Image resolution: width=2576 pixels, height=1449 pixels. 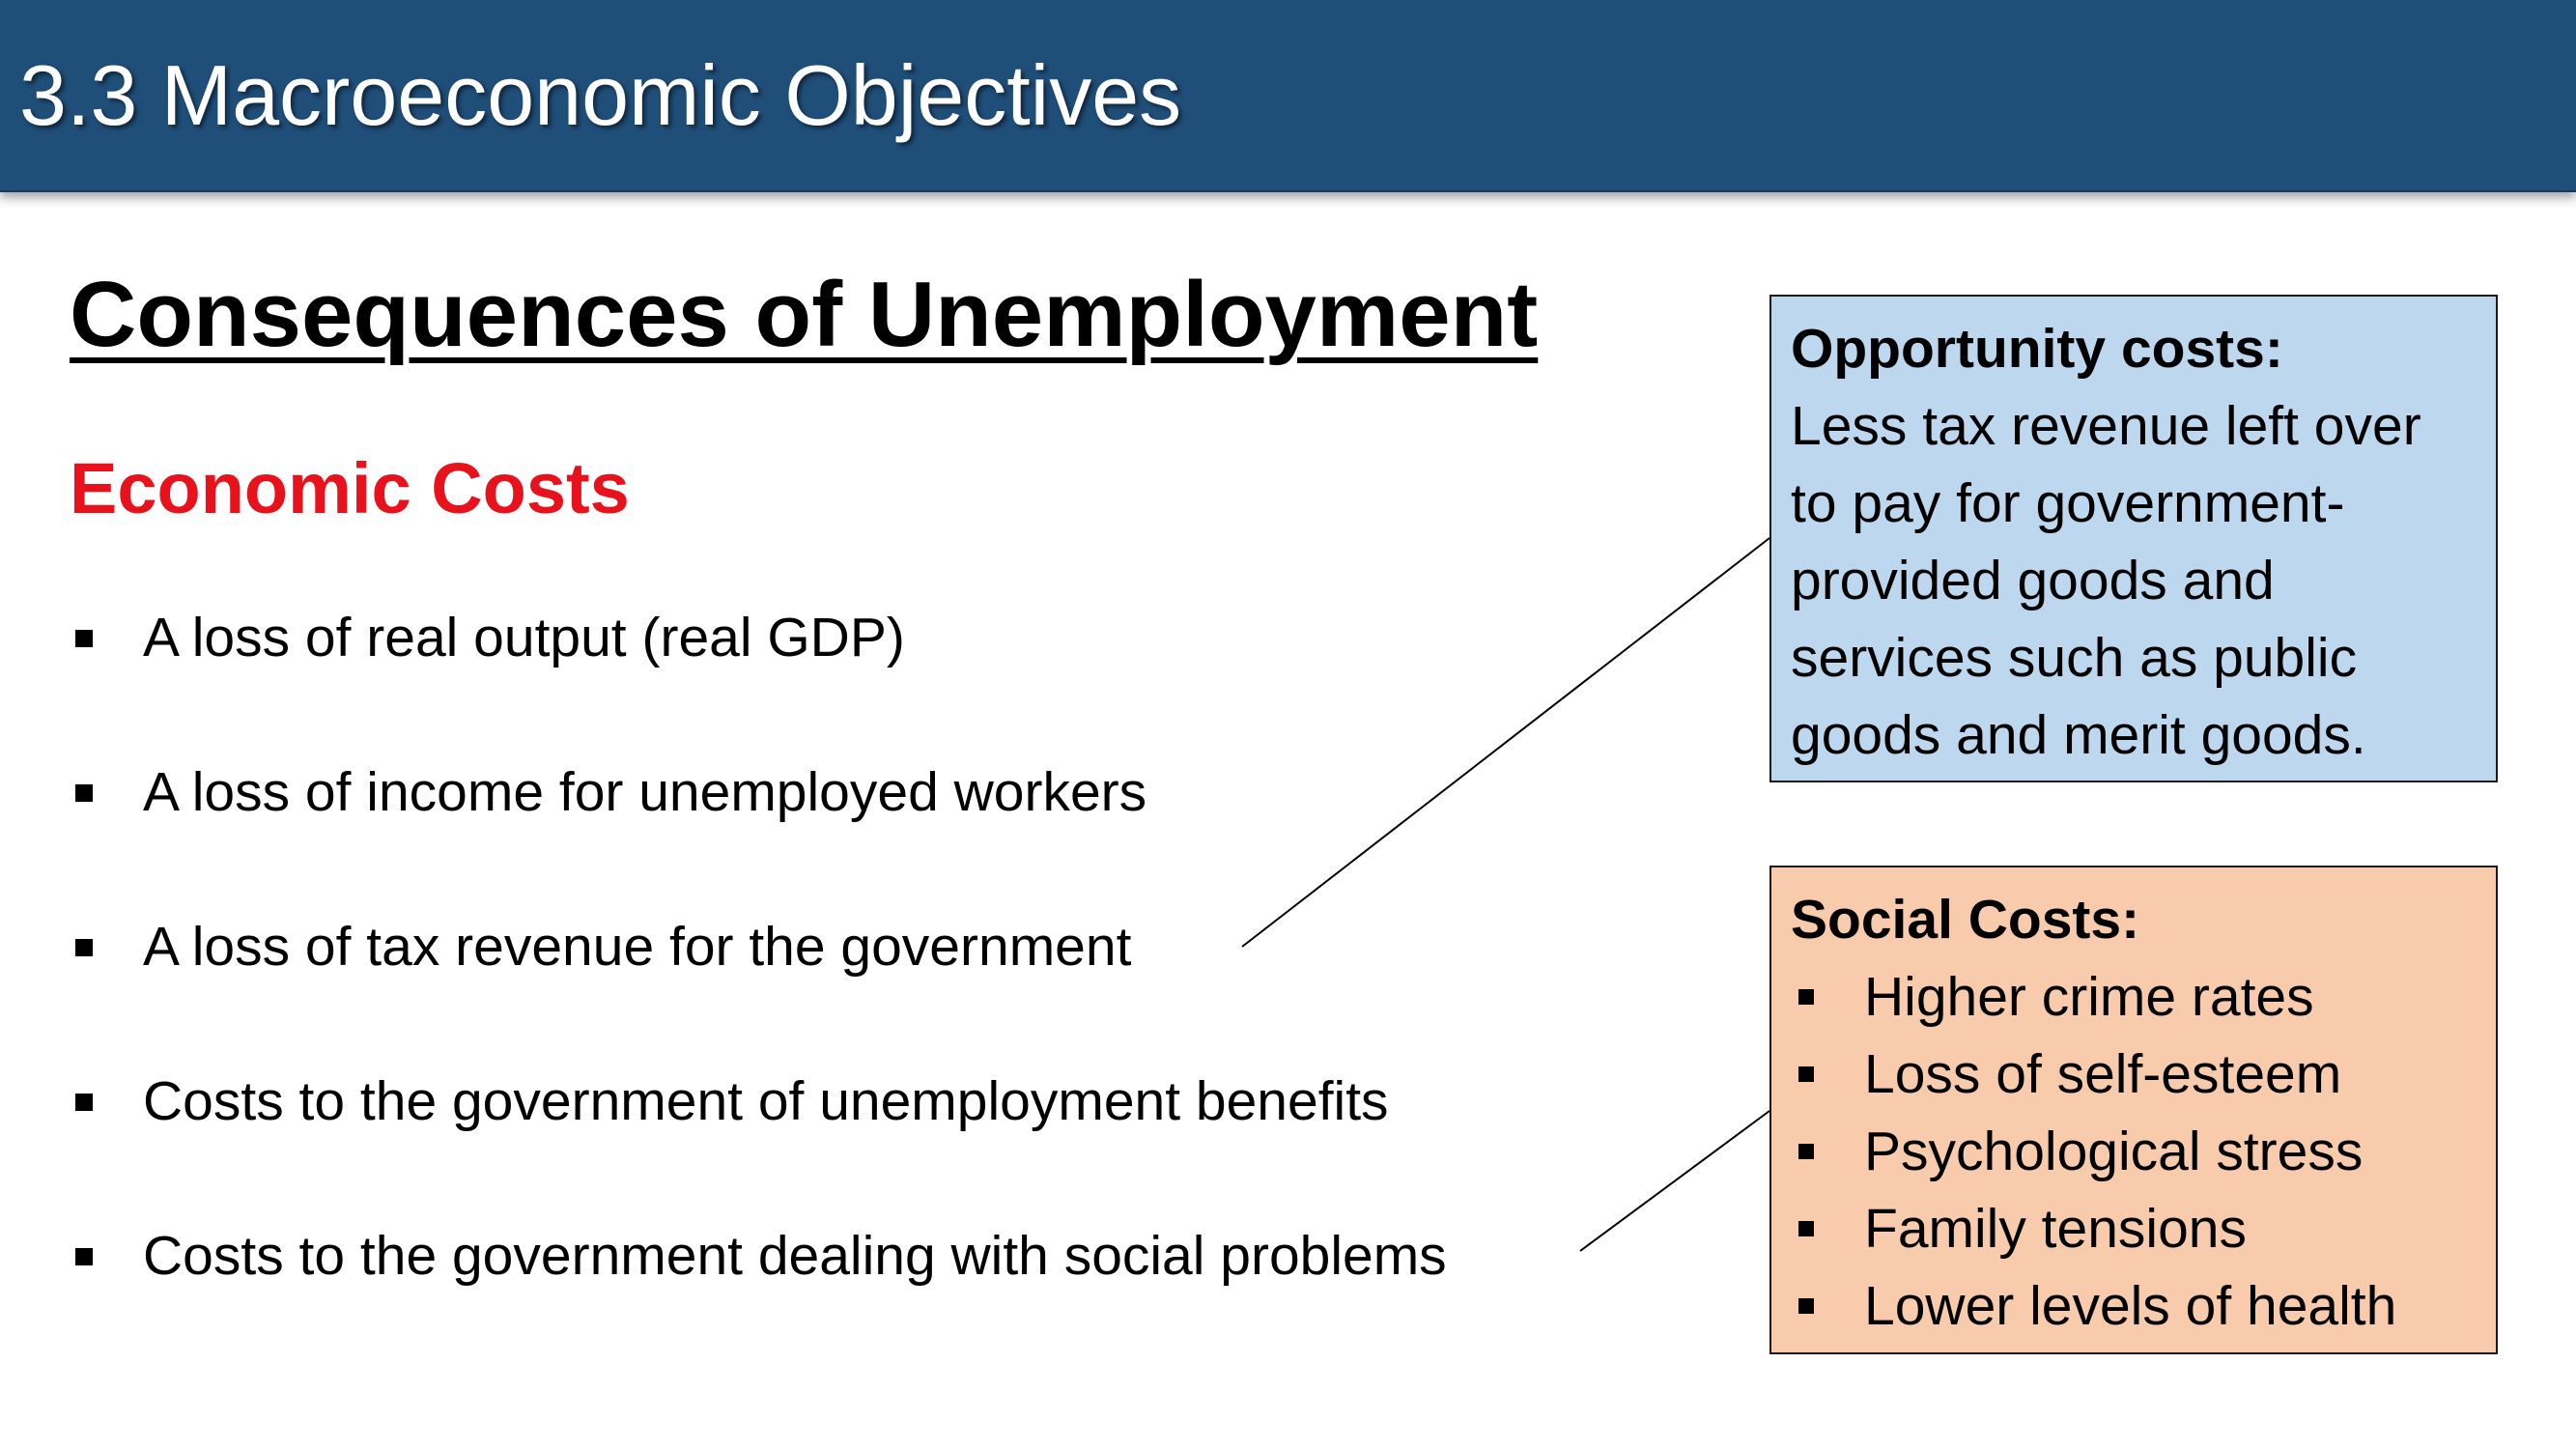 I want to click on list-item-text: Lower levels of health, so click(x=2130, y=1306).